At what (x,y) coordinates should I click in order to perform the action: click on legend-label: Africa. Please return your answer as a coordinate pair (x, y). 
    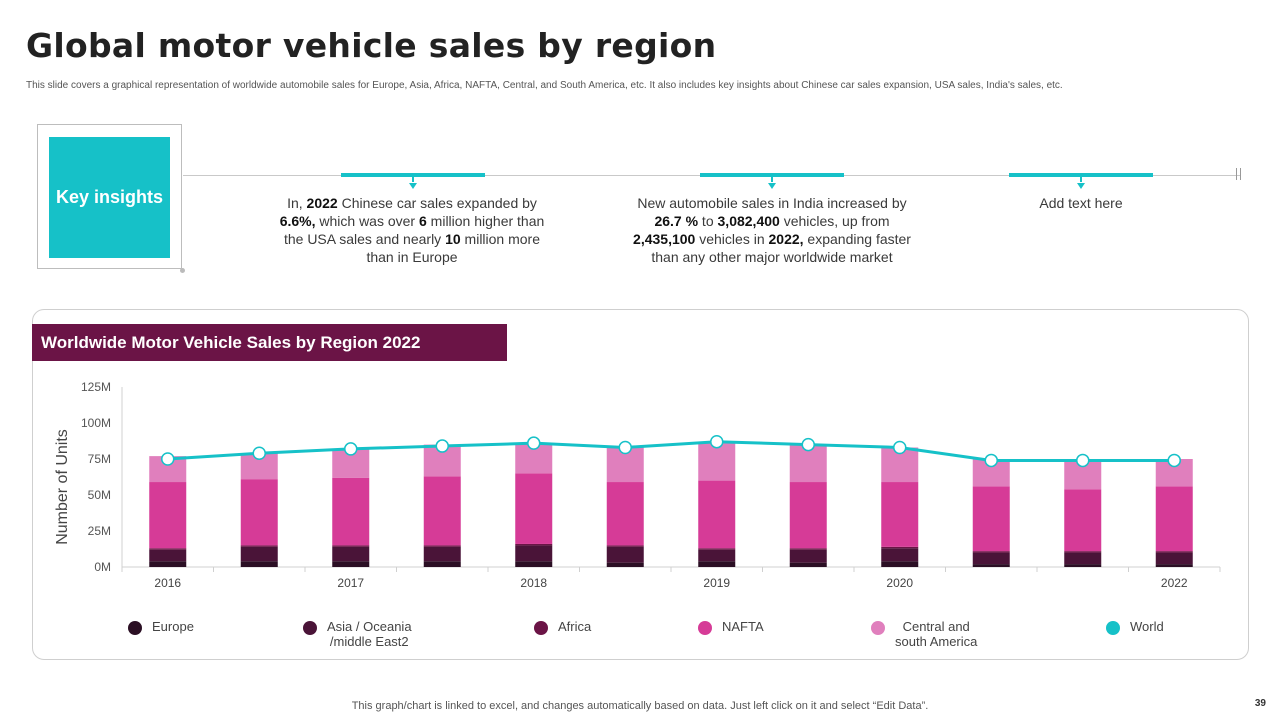
    Looking at the image, I should click on (575, 626).